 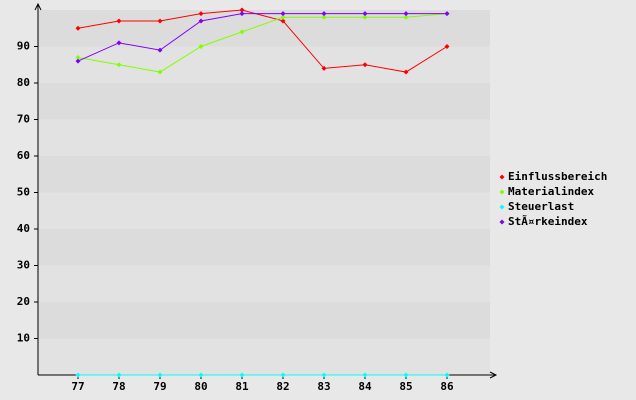 What do you see at coordinates (23, 119) in the screenshot?
I see `y-tick-label: 70` at bounding box center [23, 119].